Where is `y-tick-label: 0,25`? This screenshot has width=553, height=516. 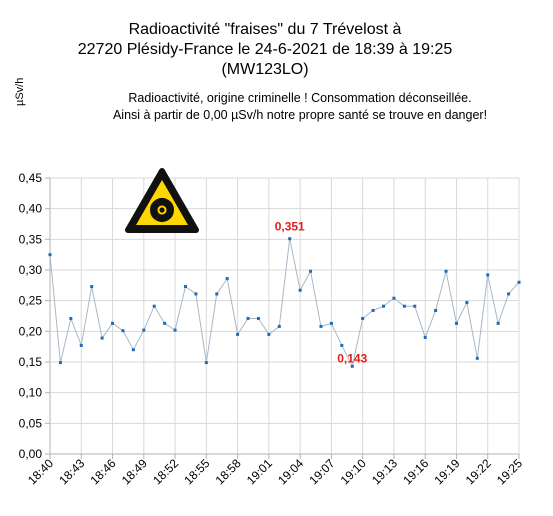 y-tick-label: 0,25 is located at coordinates (31, 301).